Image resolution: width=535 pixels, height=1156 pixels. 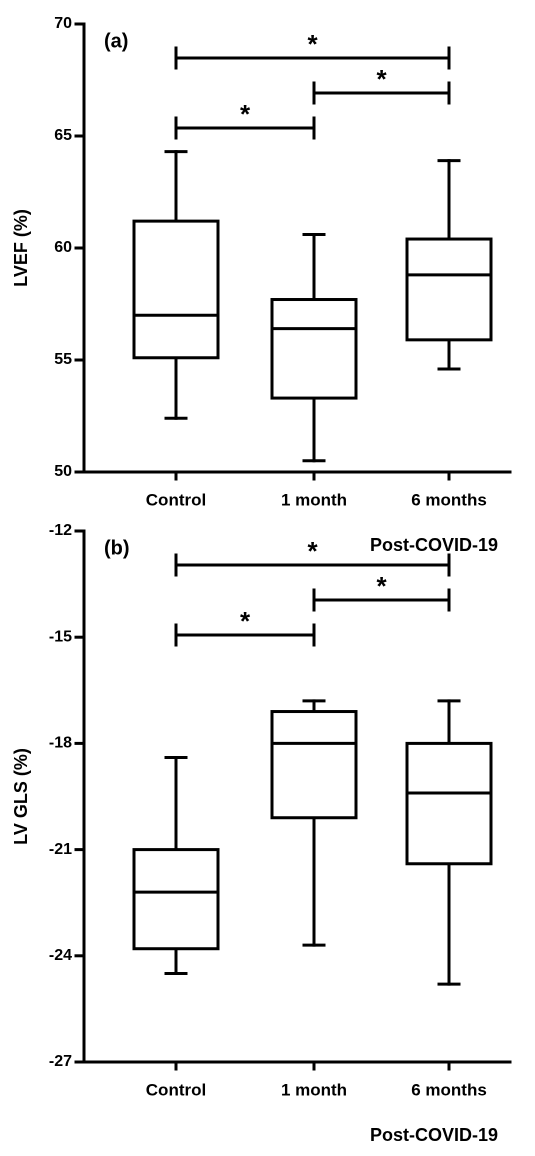 I want to click on y-tick-label: 60, so click(x=63, y=247).